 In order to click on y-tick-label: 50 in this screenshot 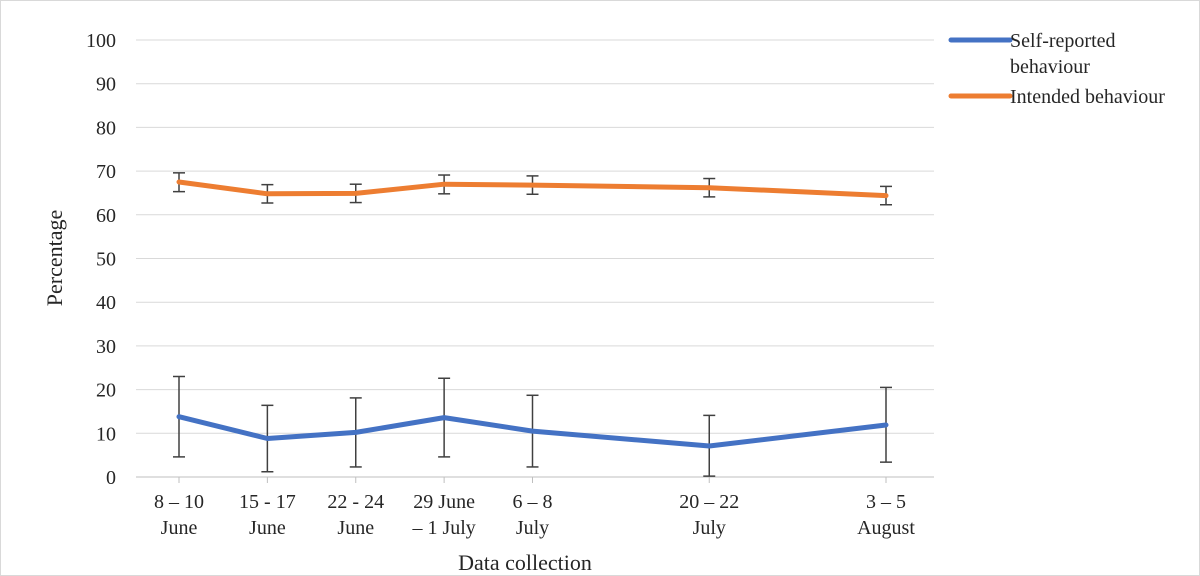, I will do `click(106, 260)`.